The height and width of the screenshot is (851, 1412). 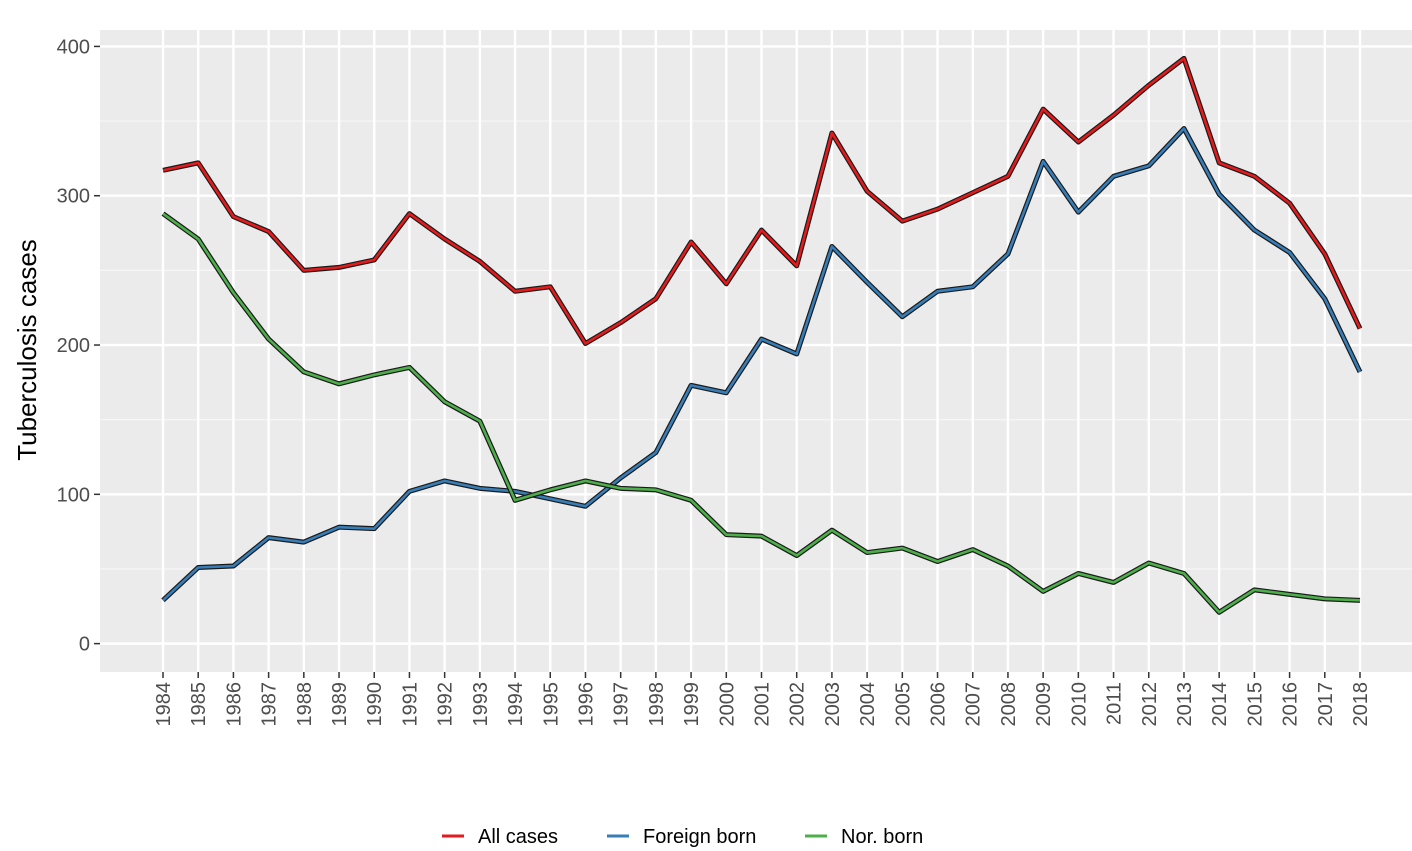 I want to click on x-tick-label: 2004, so click(x=868, y=704).